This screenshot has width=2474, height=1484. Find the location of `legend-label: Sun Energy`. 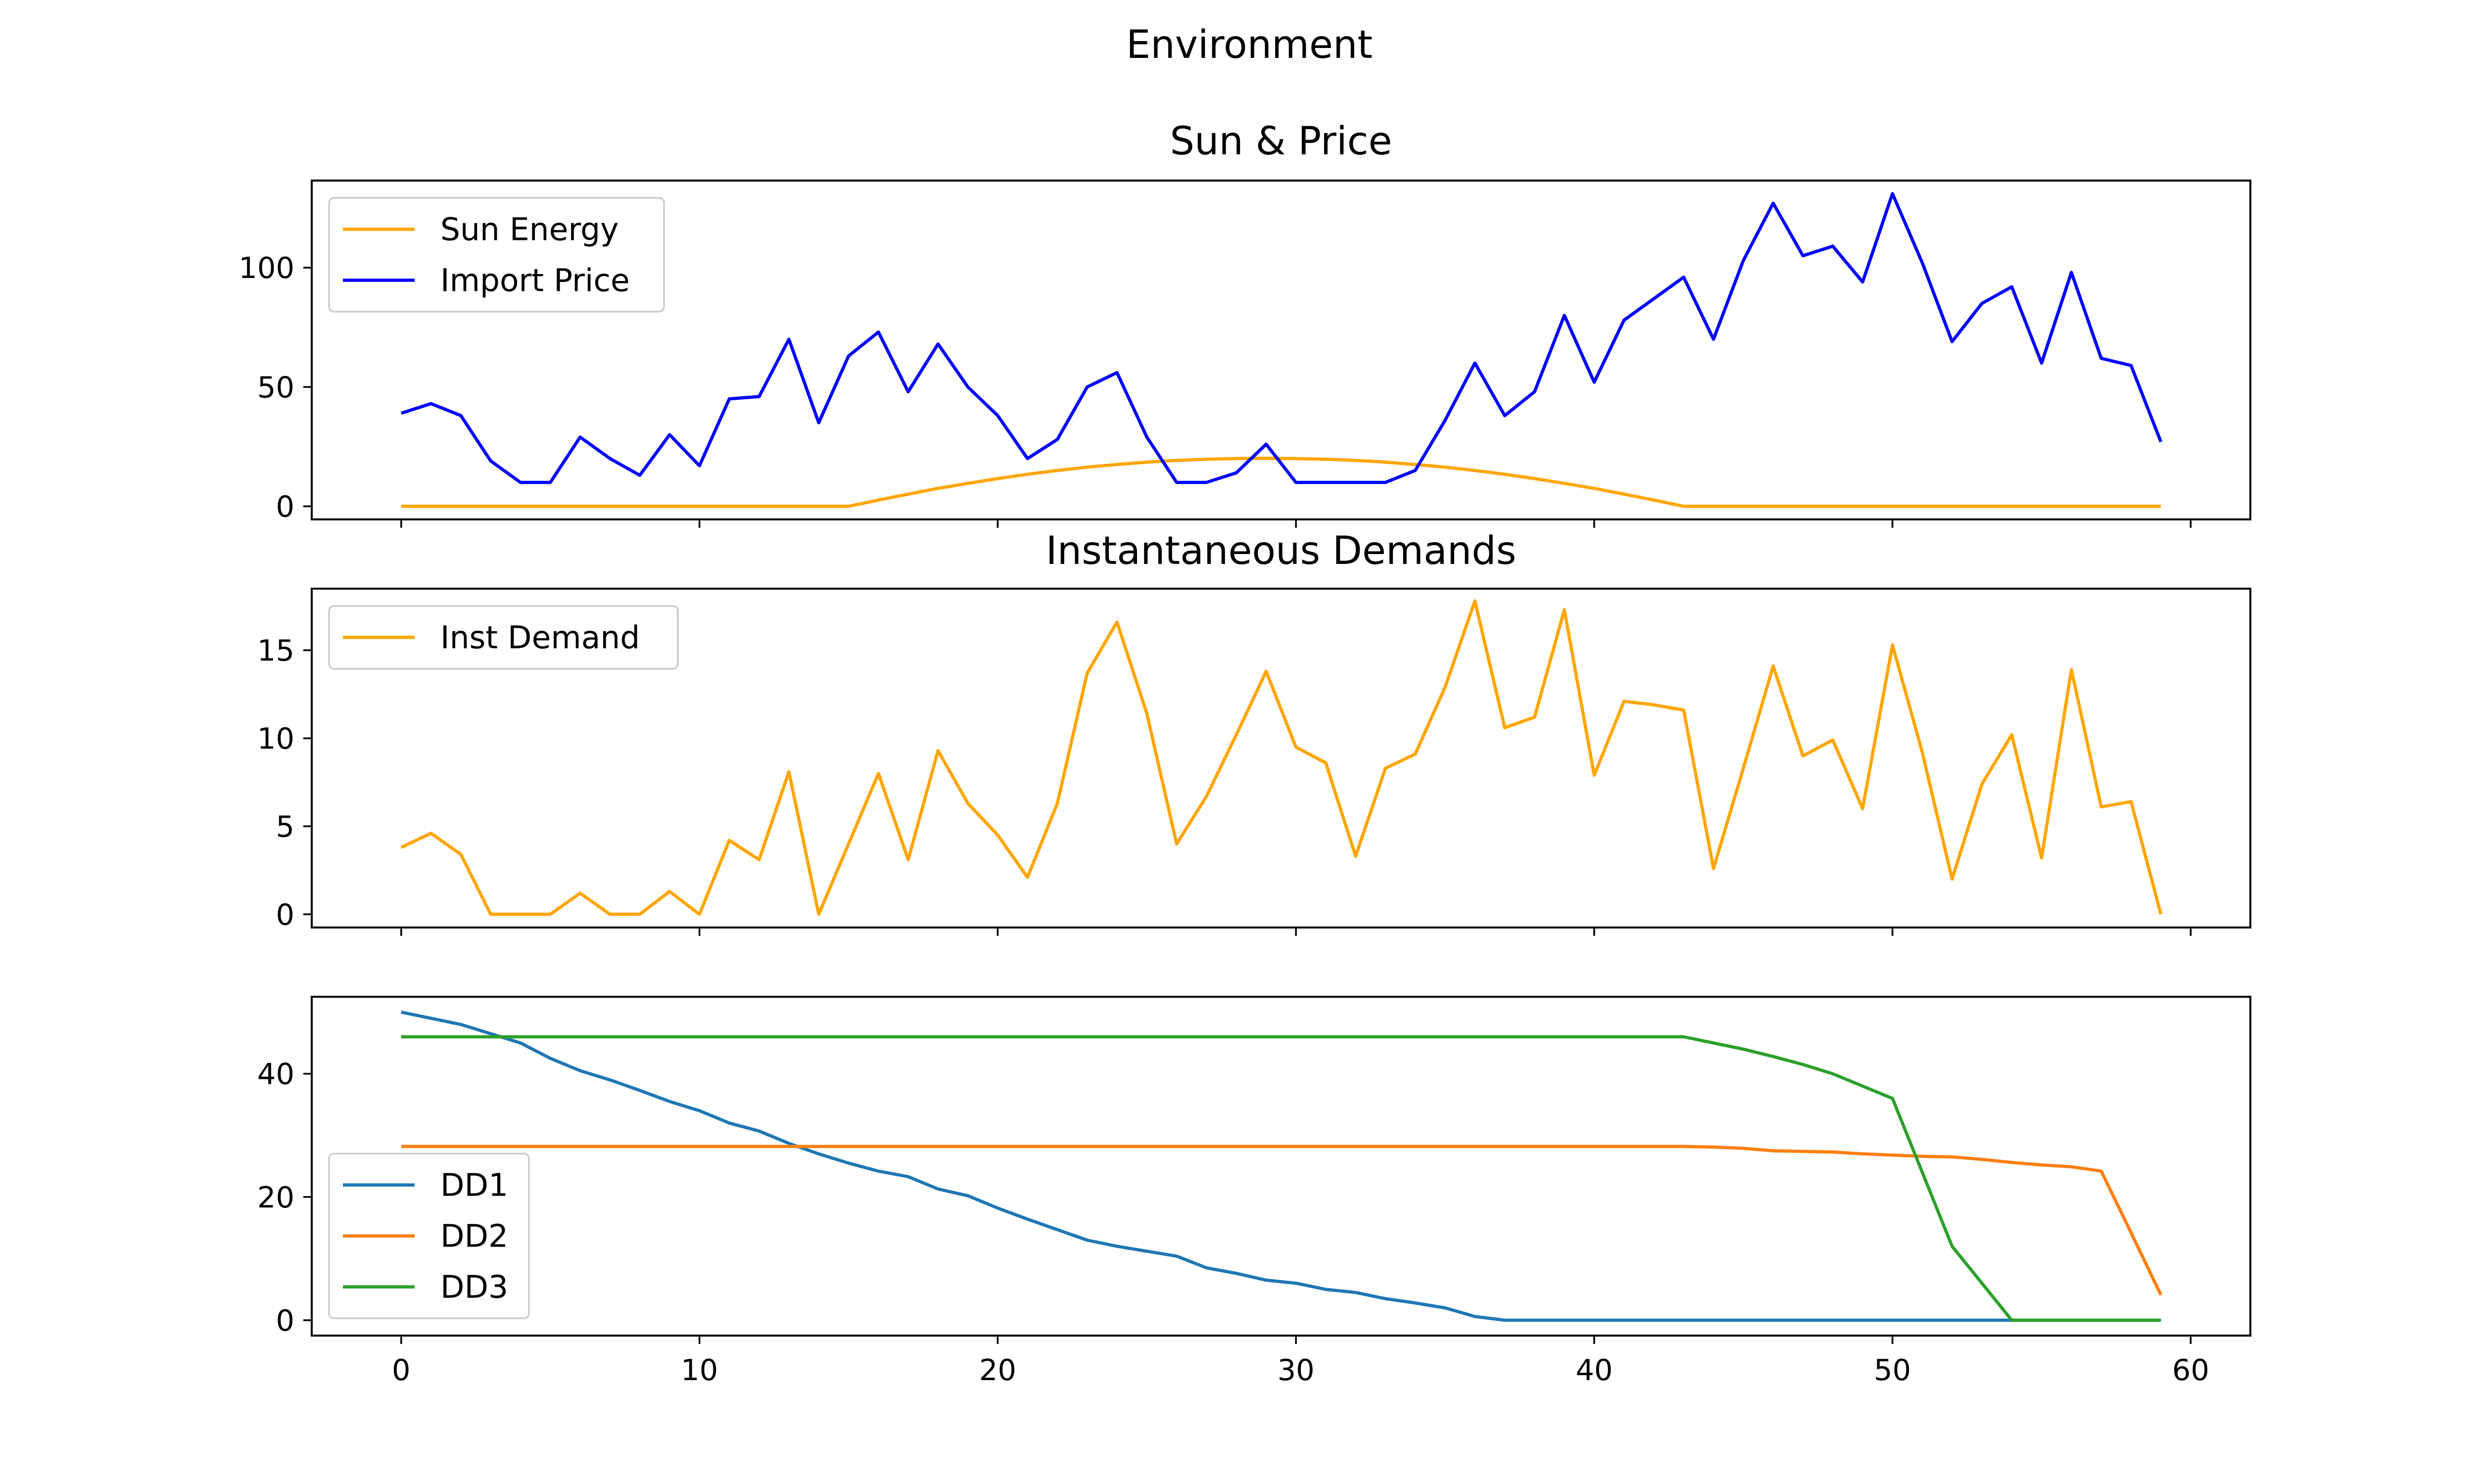

legend-label: Sun Energy is located at coordinates (529, 230).